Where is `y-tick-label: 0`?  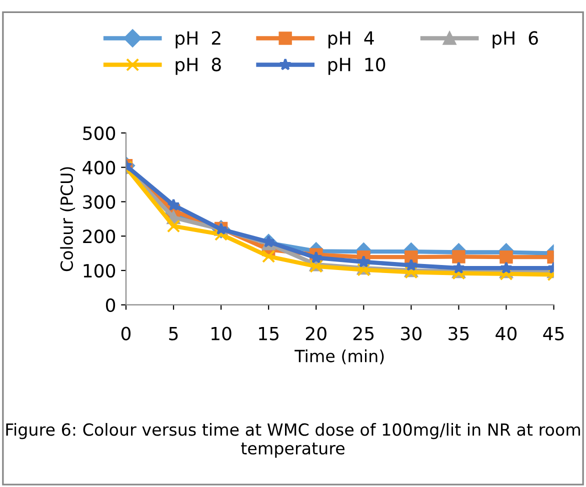
y-tick-label: 0 is located at coordinates (111, 305).